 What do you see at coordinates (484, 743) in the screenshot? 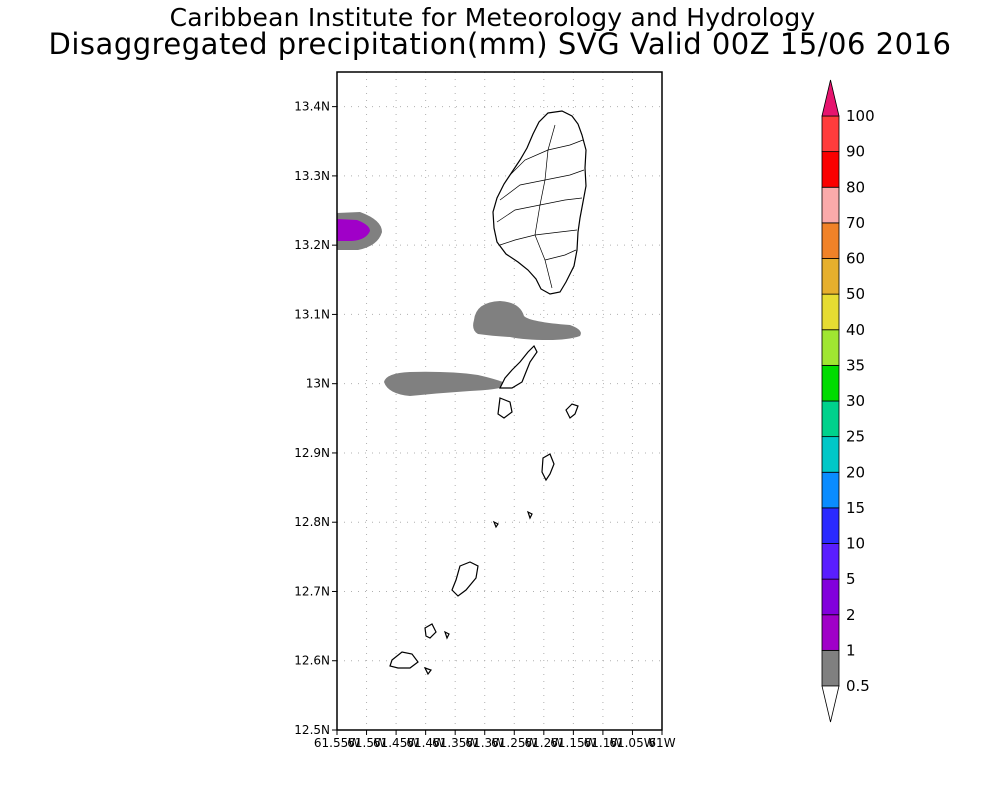
I see `lon-tick-label: 61.3W` at bounding box center [484, 743].